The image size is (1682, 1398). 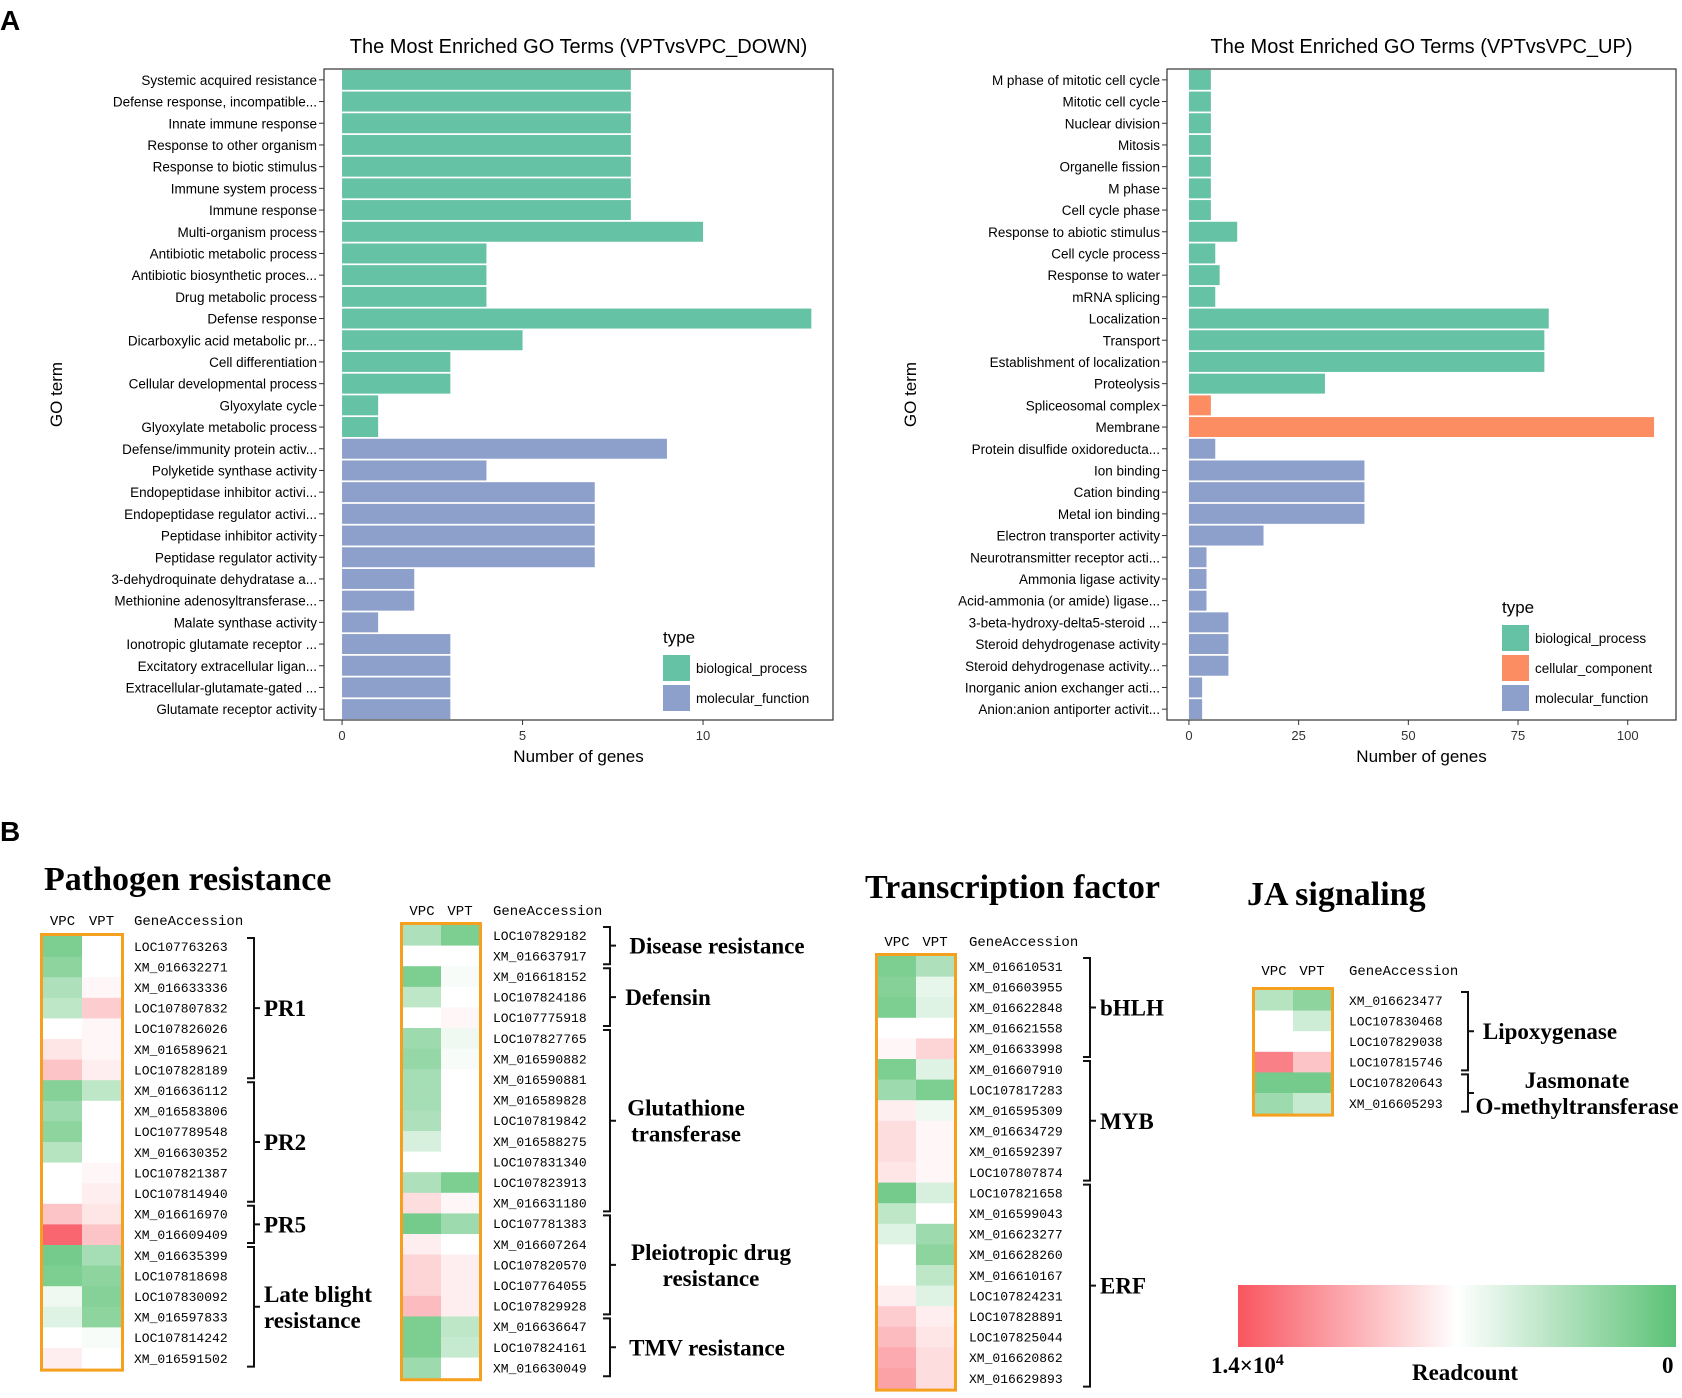 What do you see at coordinates (1202, 448) in the screenshot?
I see `bar-protein-disulfide-oxidoreducta` at bounding box center [1202, 448].